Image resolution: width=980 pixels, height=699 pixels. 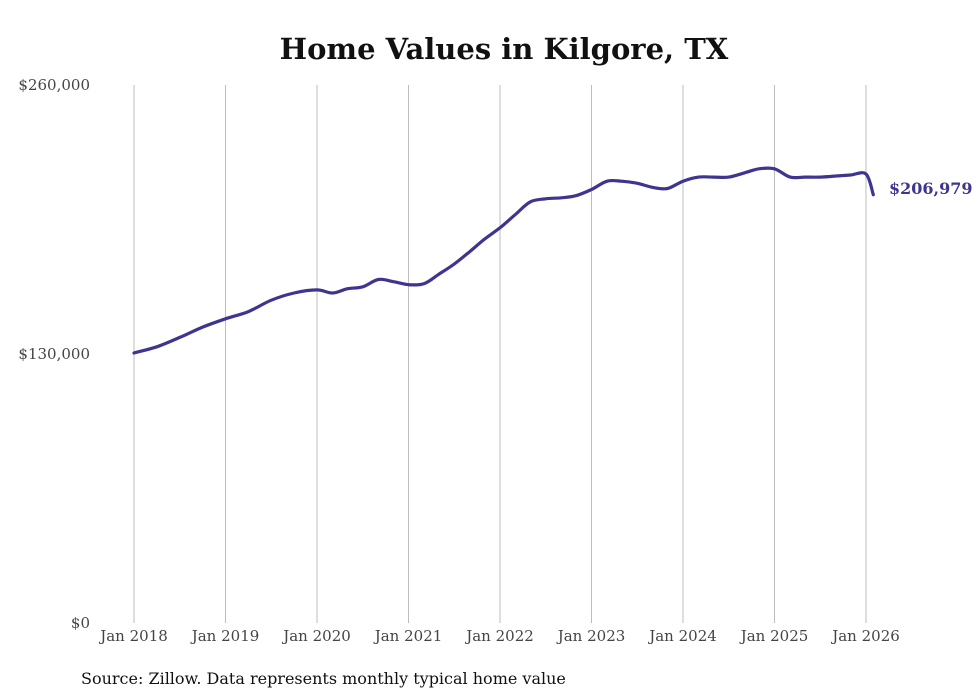 What do you see at coordinates (865, 636) in the screenshot?
I see `x-tick-label: Jan 2026` at bounding box center [865, 636].